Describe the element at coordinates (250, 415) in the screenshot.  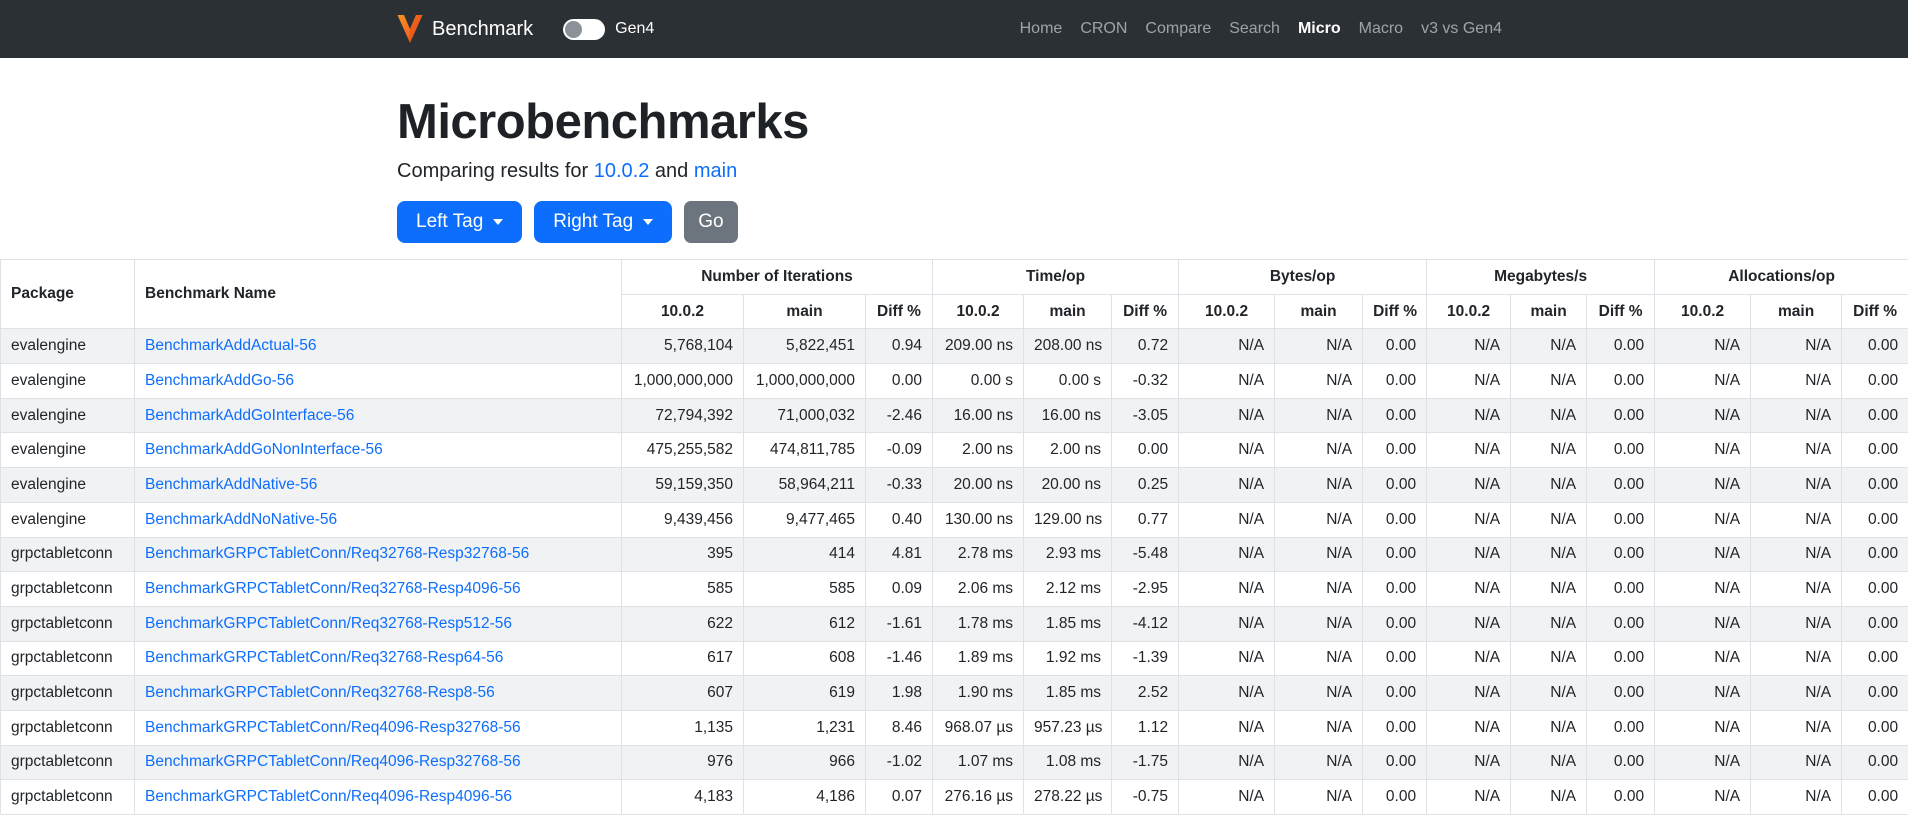
I see `benchmark-link: BenchmarkAddGoInterface-56` at that location.